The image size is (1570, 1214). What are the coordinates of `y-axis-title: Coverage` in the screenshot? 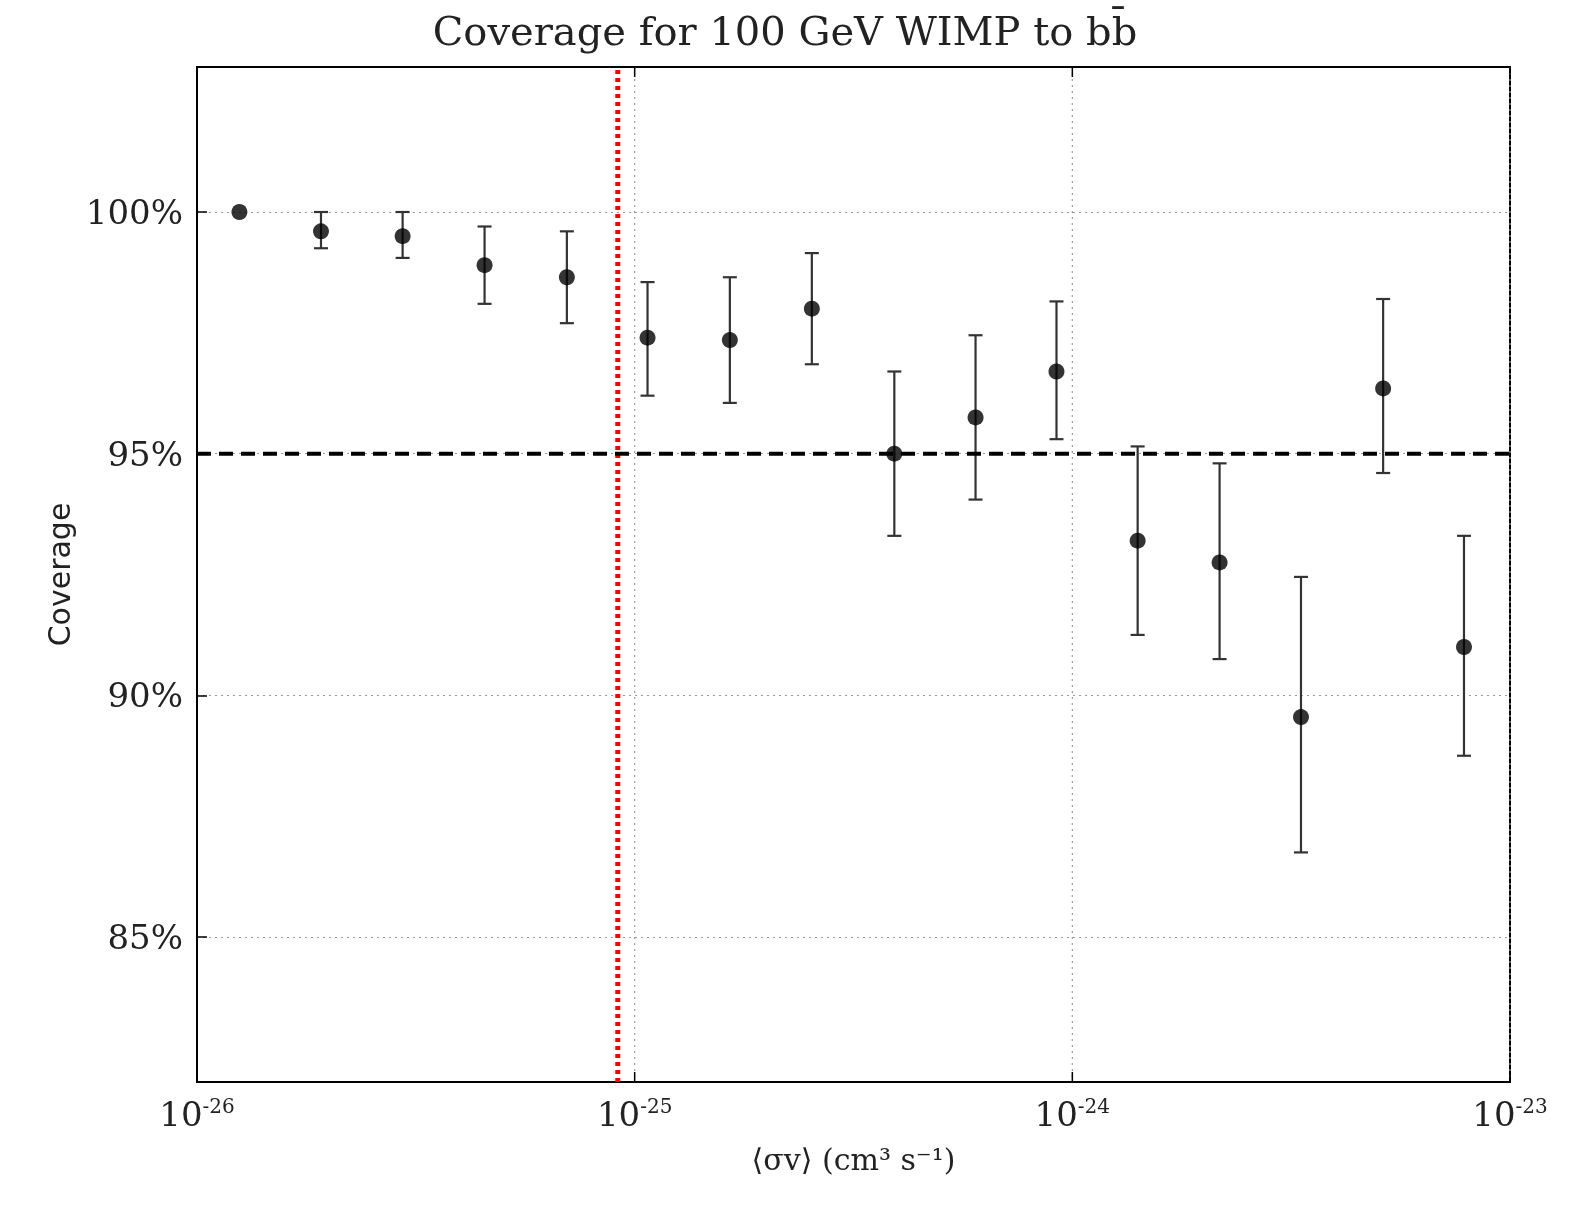 It's located at (60, 574).